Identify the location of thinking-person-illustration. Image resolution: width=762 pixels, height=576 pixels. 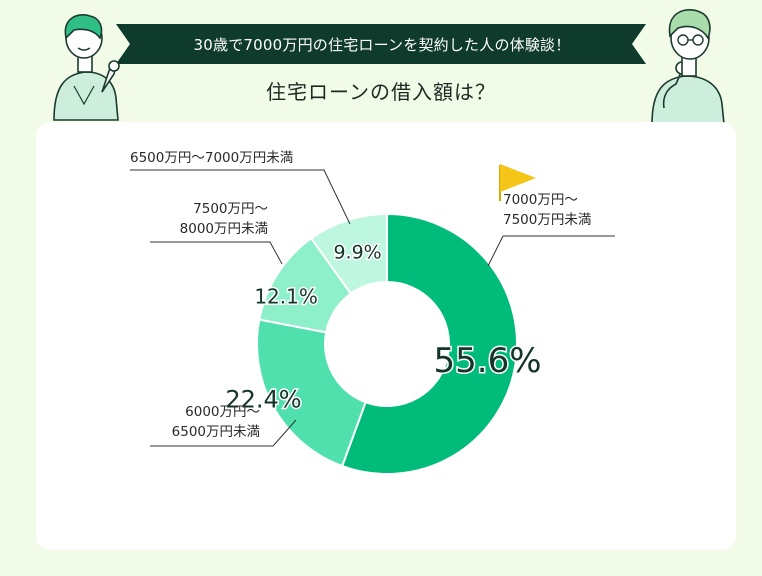
(688, 67).